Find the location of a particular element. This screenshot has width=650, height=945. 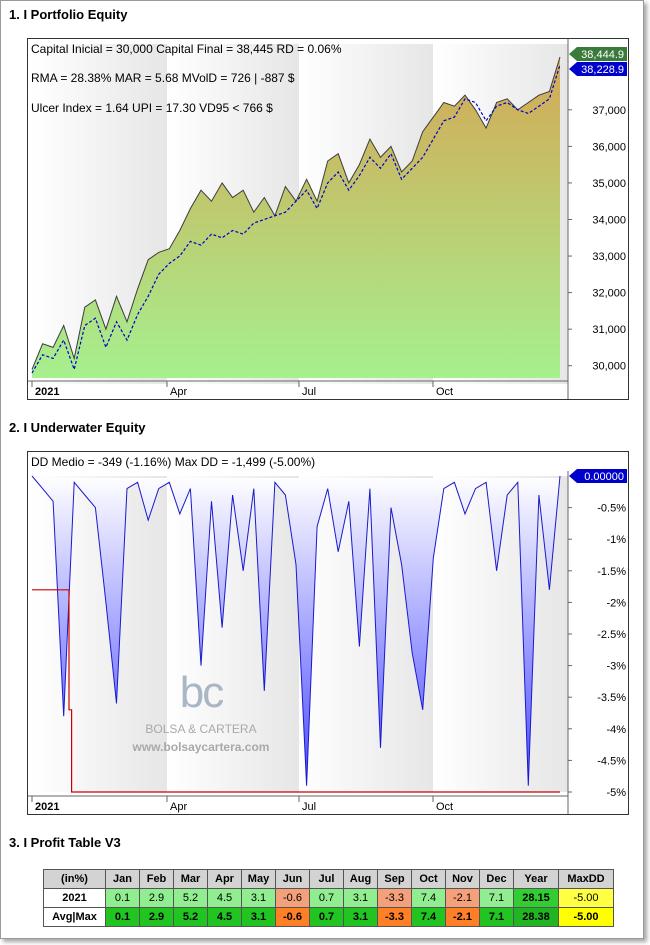

profit-table-header-cell: (in%) is located at coordinates (74, 879).